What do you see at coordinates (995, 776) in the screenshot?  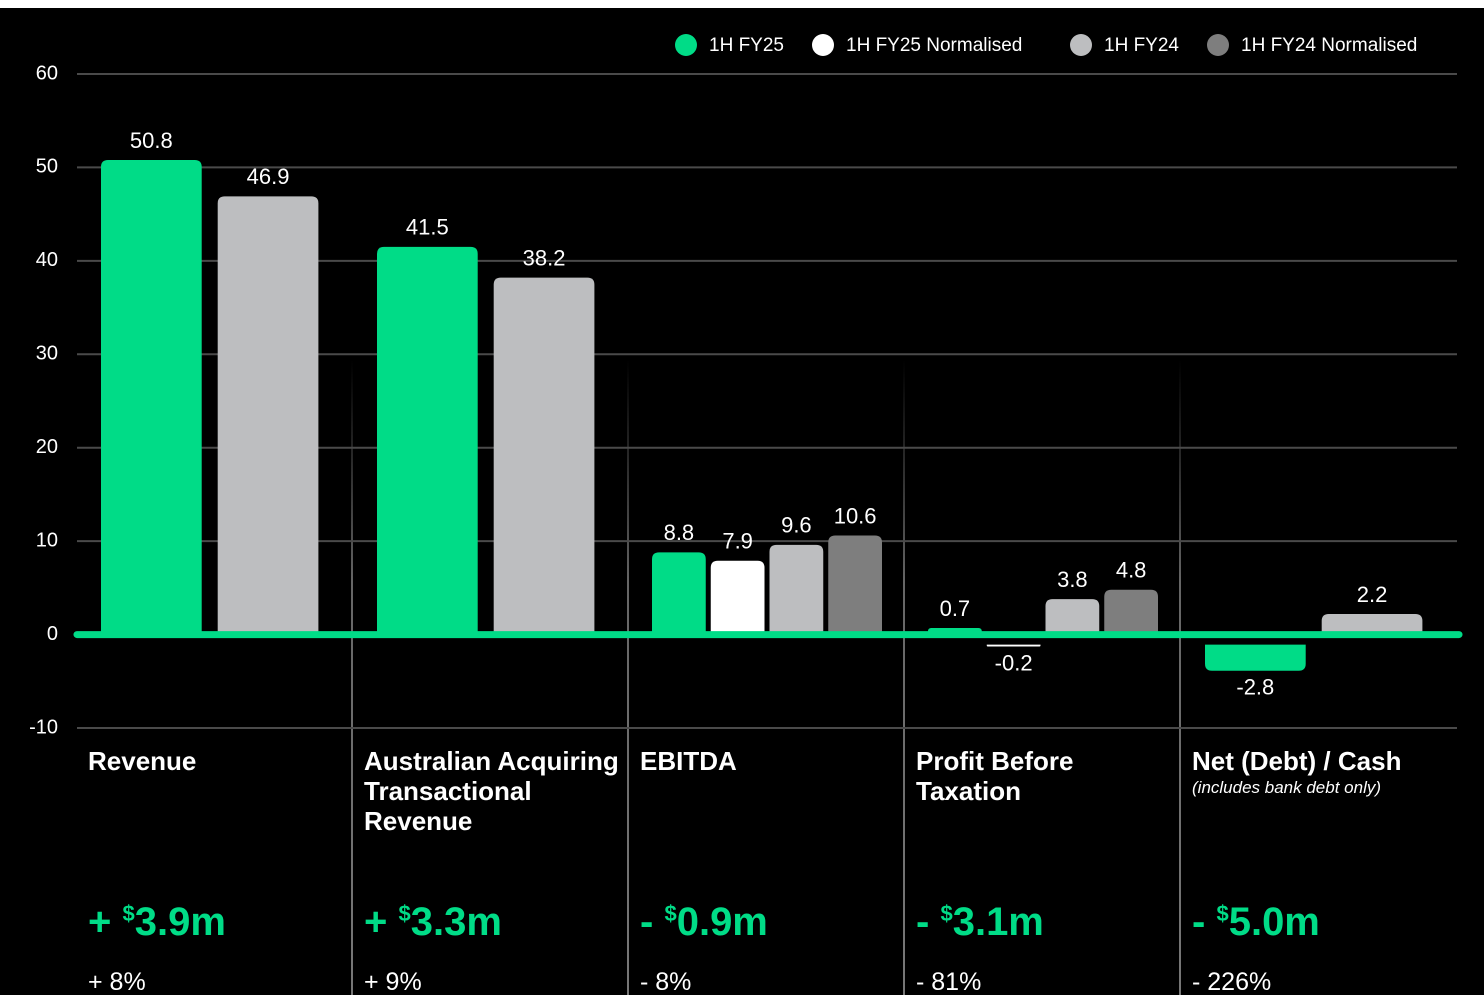 I see `category-label: Profit Before Taxation` at bounding box center [995, 776].